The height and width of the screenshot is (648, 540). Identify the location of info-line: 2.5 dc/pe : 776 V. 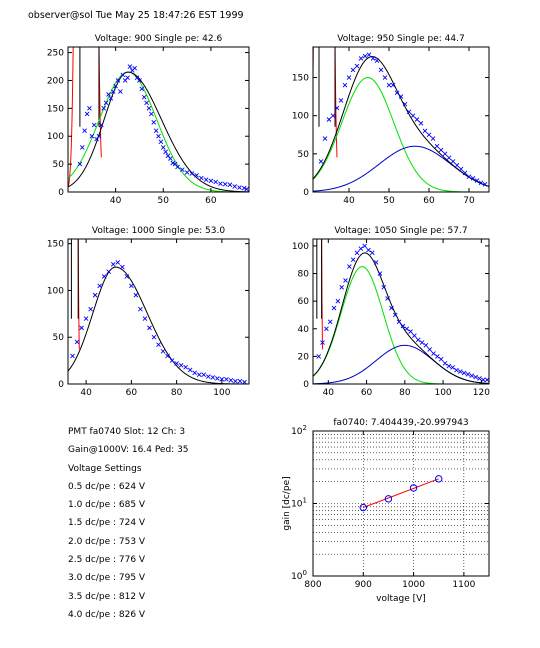
(107, 560).